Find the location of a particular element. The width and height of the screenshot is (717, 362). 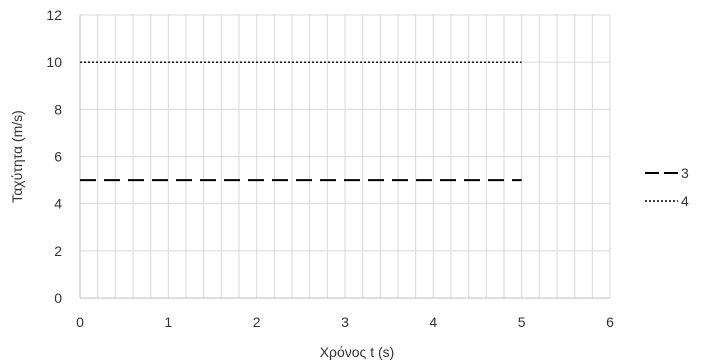

y-tick-label: 8 is located at coordinates (58, 109).